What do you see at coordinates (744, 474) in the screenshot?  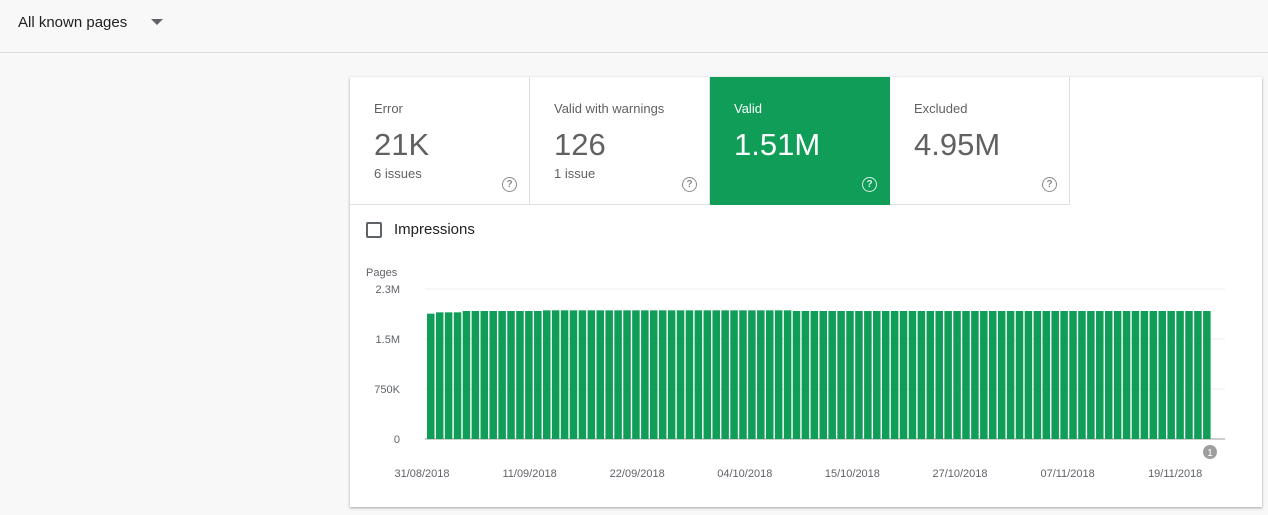 I see `x-tick-label: 04/10/2018` at bounding box center [744, 474].